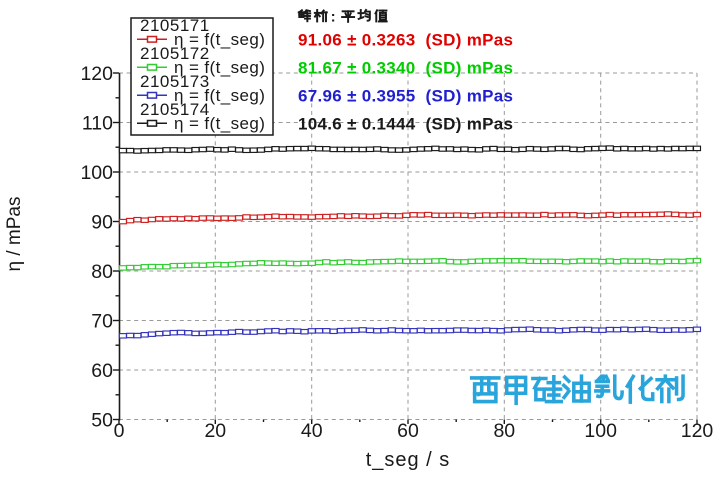  Describe the element at coordinates (312, 431) in the screenshot. I see `svg-text: 40` at that location.